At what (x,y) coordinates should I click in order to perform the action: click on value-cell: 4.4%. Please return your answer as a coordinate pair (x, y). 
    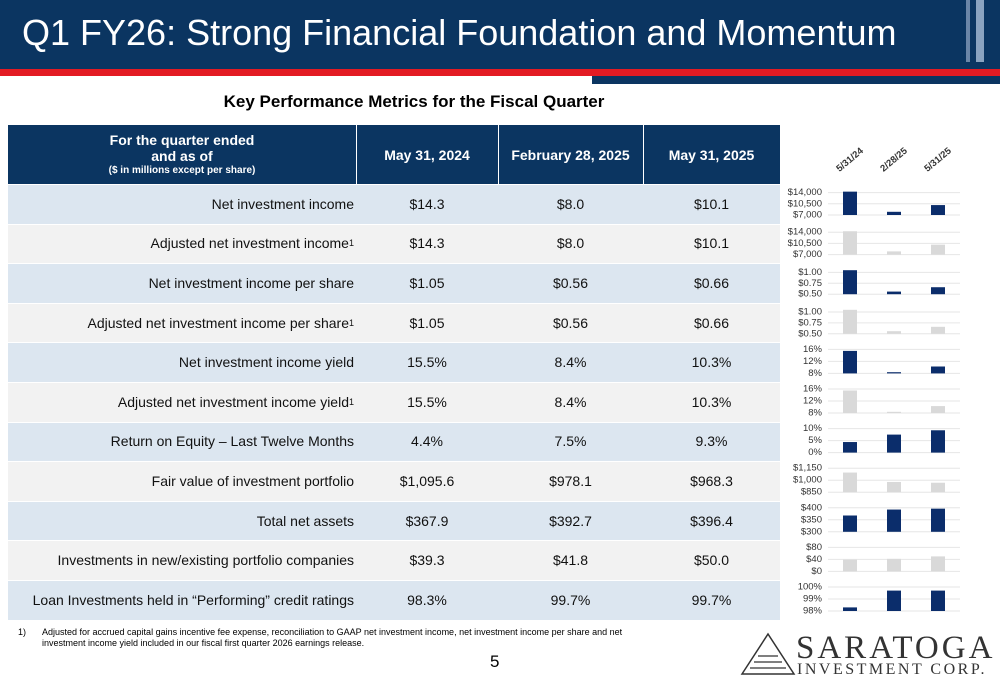
    Looking at the image, I should click on (427, 441).